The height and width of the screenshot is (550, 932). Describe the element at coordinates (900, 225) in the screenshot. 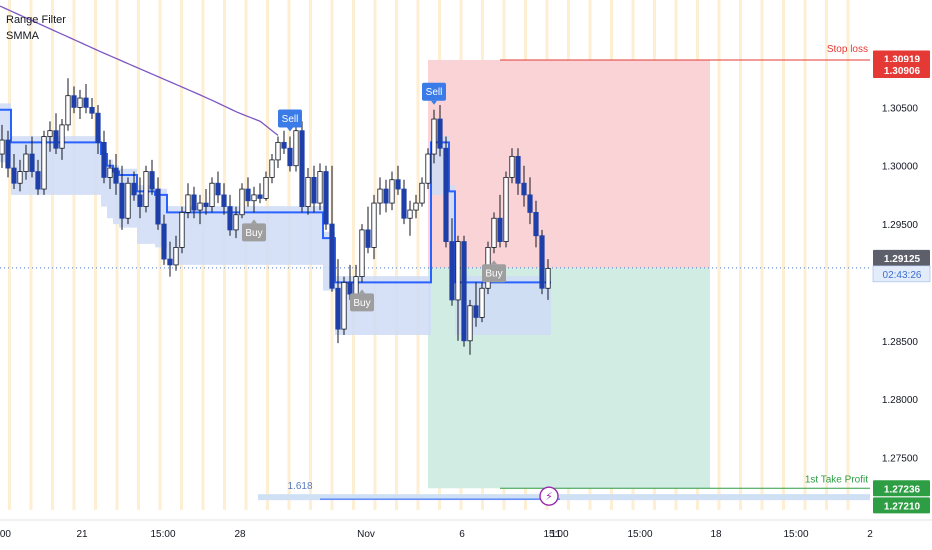

I see `price-tick: 1.29500` at that location.